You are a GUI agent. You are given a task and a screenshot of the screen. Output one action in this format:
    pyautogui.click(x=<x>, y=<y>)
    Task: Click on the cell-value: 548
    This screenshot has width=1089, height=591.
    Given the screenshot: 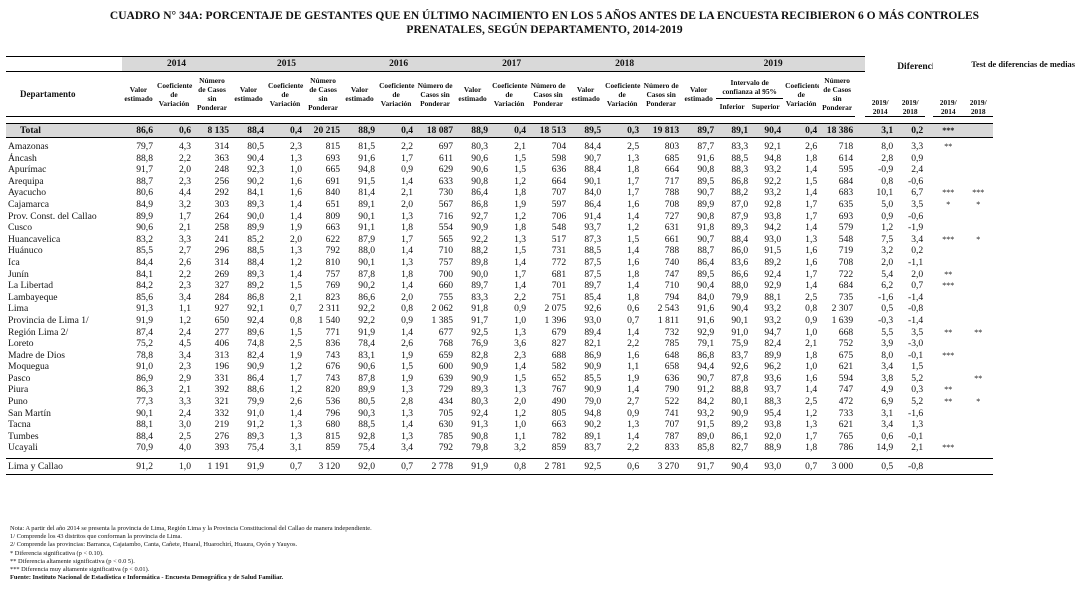 What is the action you would take?
    pyautogui.click(x=559, y=228)
    